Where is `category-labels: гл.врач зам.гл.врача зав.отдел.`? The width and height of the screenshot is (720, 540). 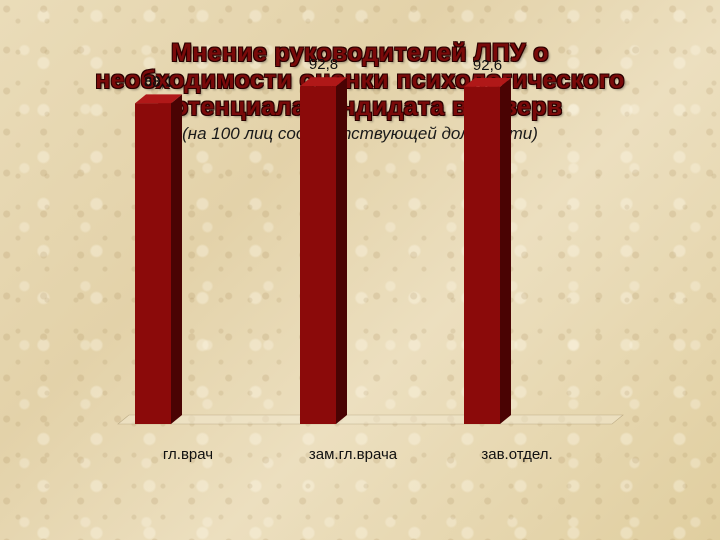
category-labels: гл.врач зам.гл.врача зав.отдел. is located at coordinates (358, 454).